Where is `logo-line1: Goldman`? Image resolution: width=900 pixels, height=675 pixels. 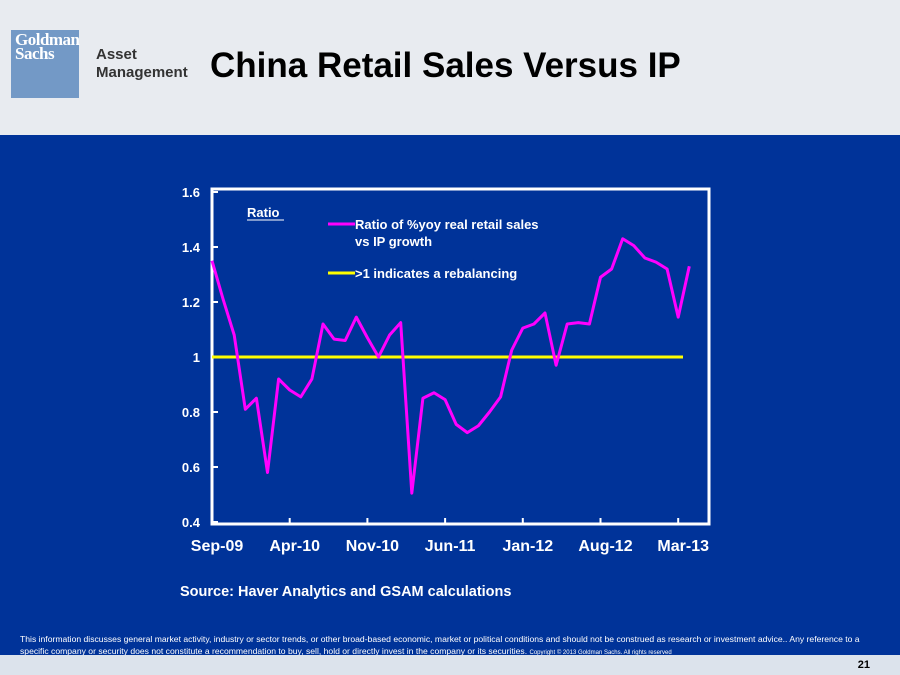
logo-line1: Goldman is located at coordinates (47, 39).